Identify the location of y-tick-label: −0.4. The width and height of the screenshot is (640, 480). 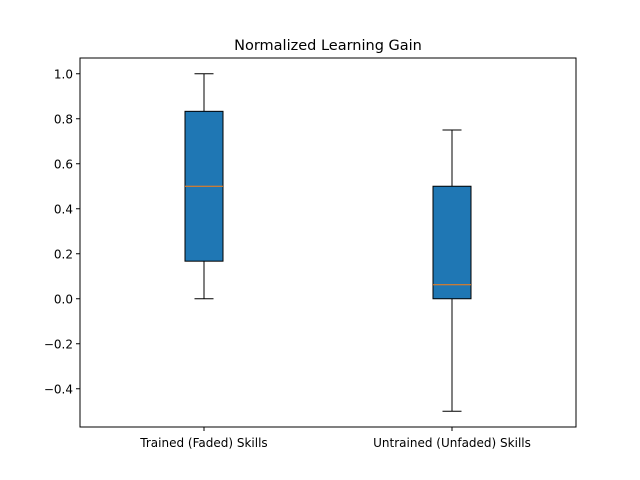
(58, 389).